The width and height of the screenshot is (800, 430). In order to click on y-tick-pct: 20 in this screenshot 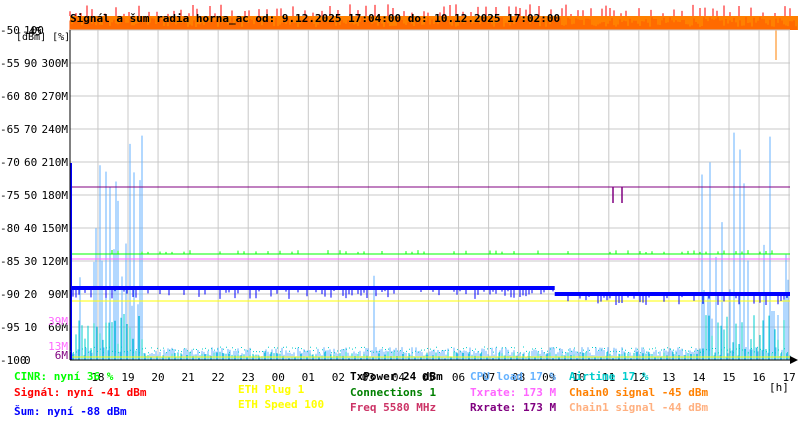, I will do `click(30, 294)`.